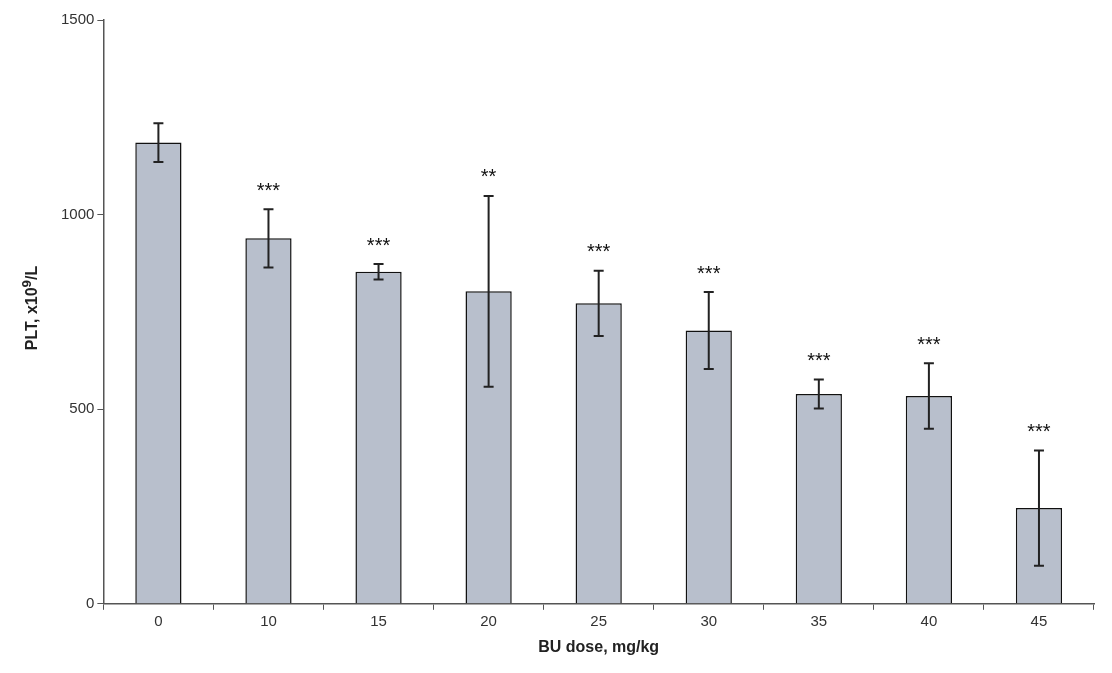  What do you see at coordinates (929, 620) in the screenshot?
I see `x-tick-label: 40` at bounding box center [929, 620].